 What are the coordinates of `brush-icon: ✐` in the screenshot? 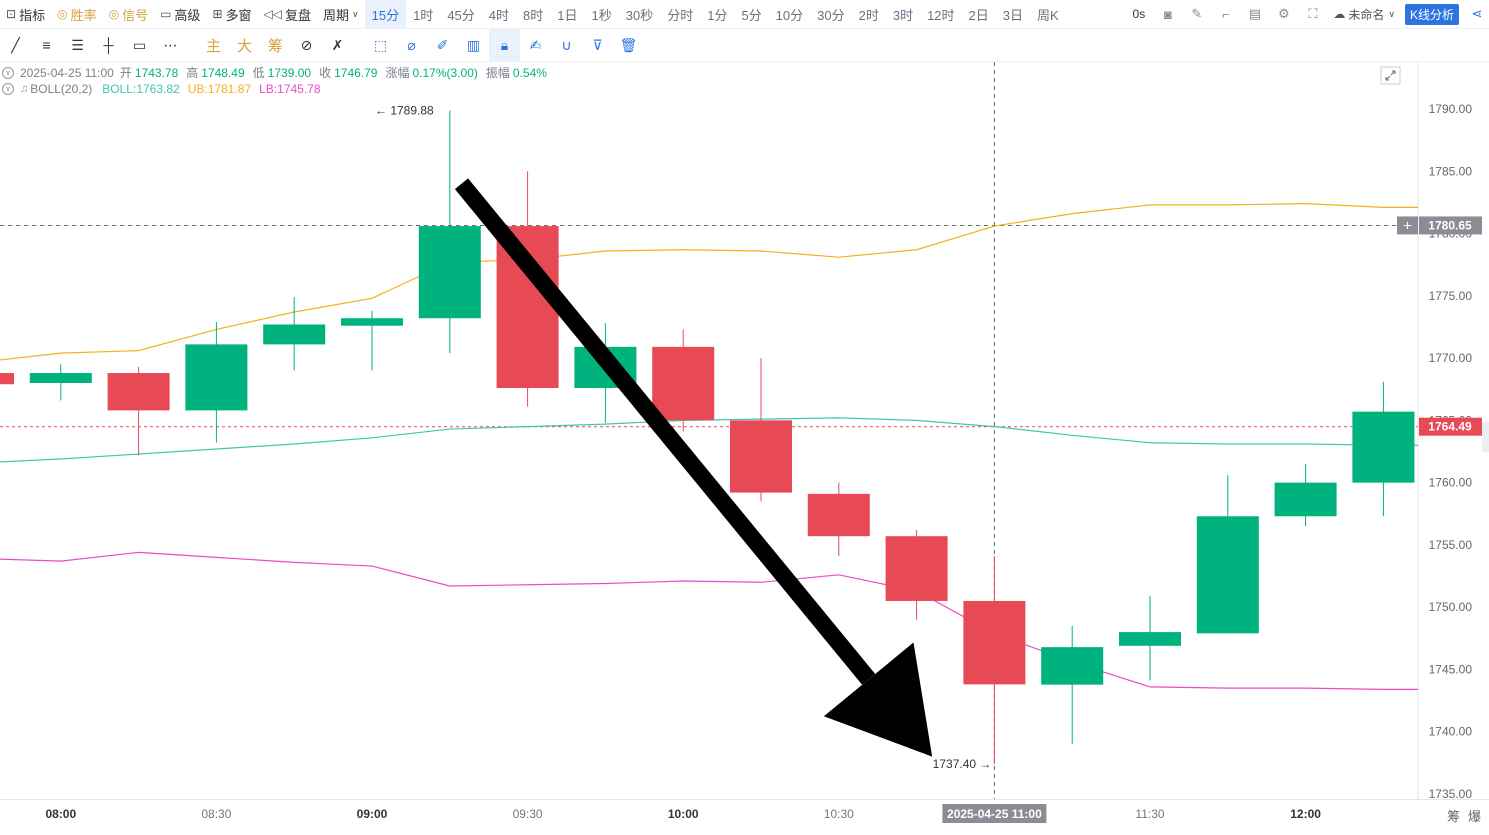 It's located at (442, 44).